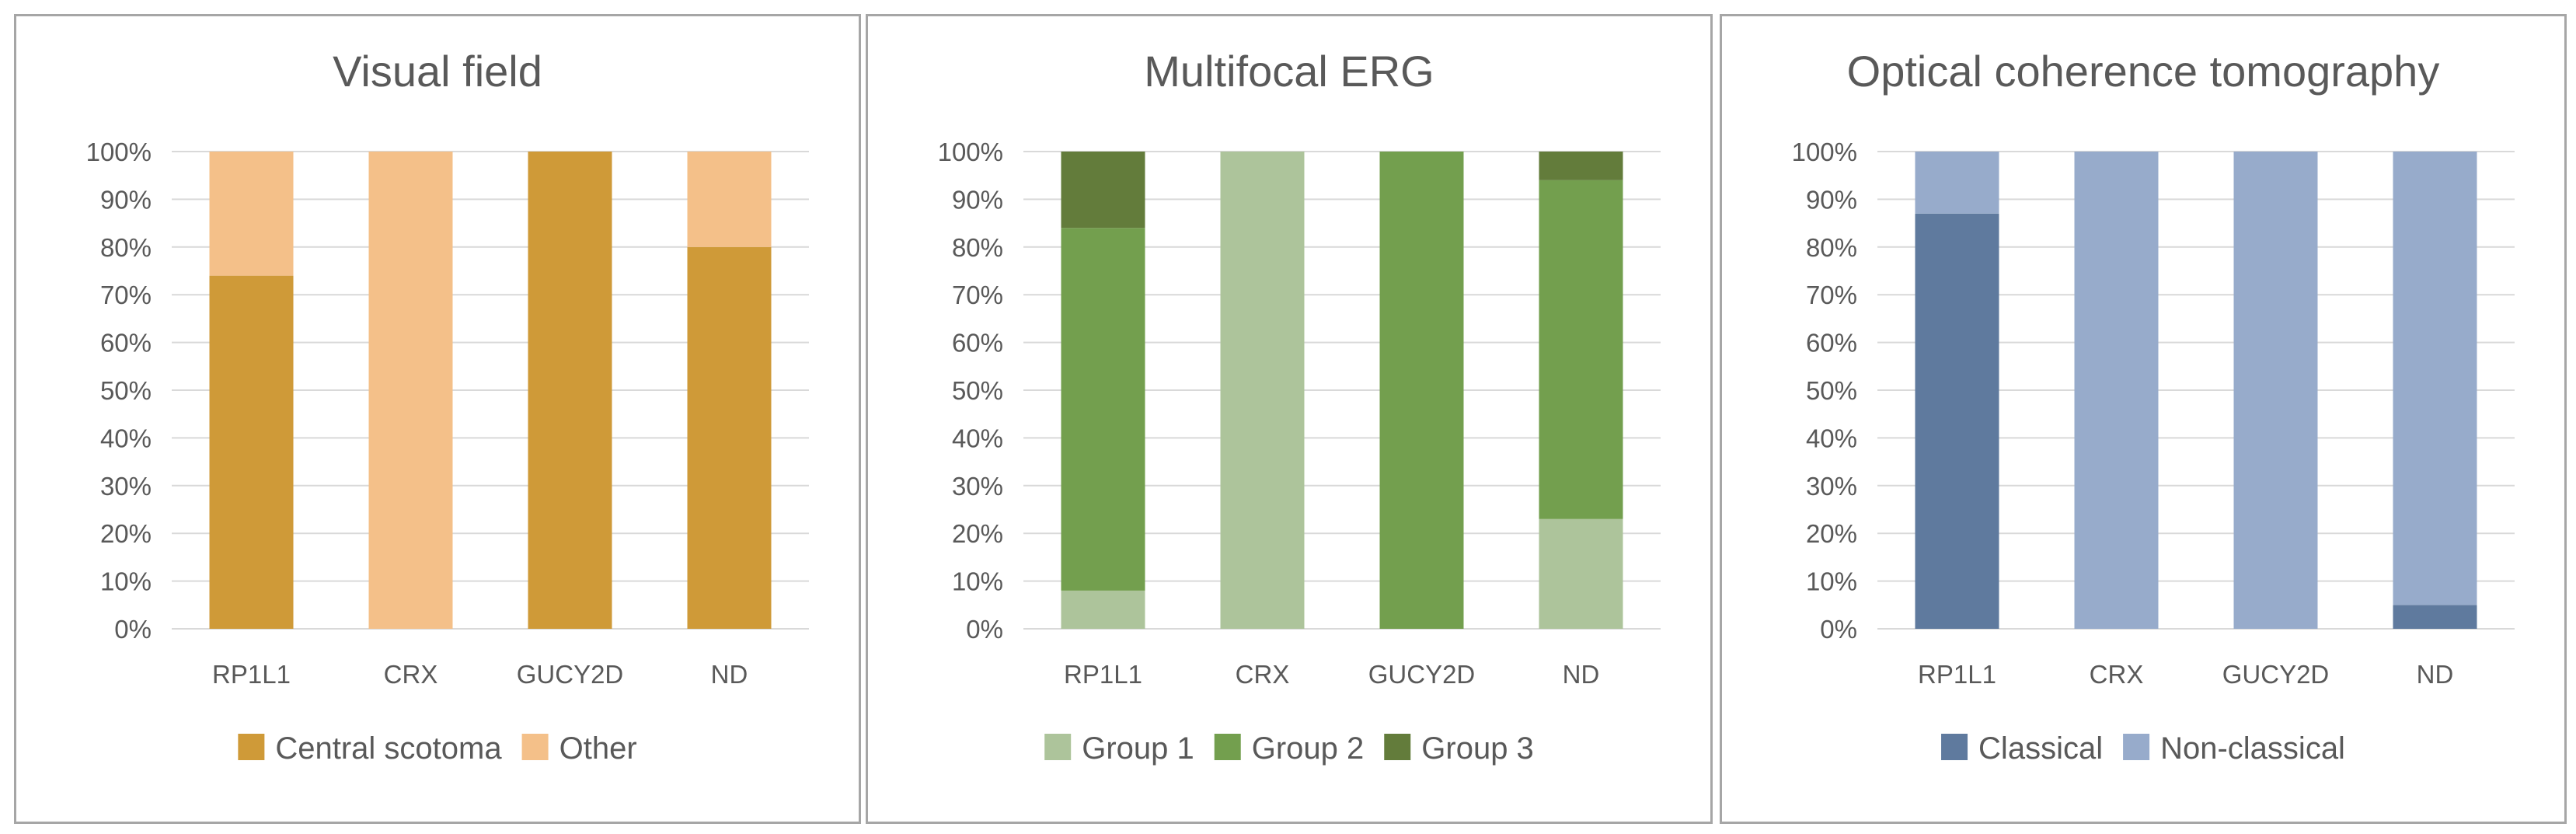  I want to click on legend-label: Other, so click(598, 748).